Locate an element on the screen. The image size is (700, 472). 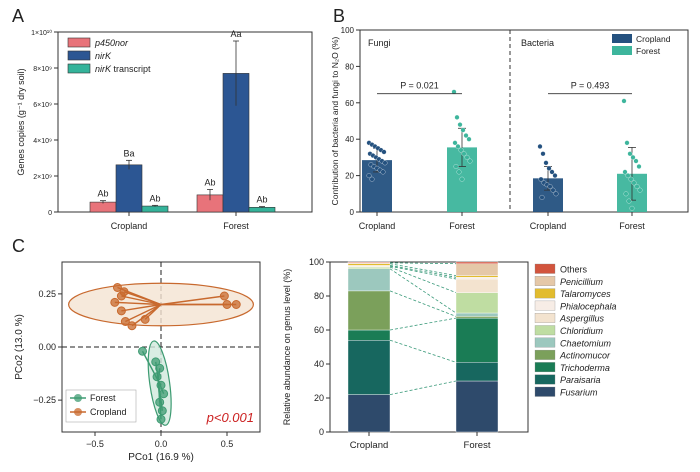
p-value-annotation: p<0.001 is located at coordinates (230, 417).